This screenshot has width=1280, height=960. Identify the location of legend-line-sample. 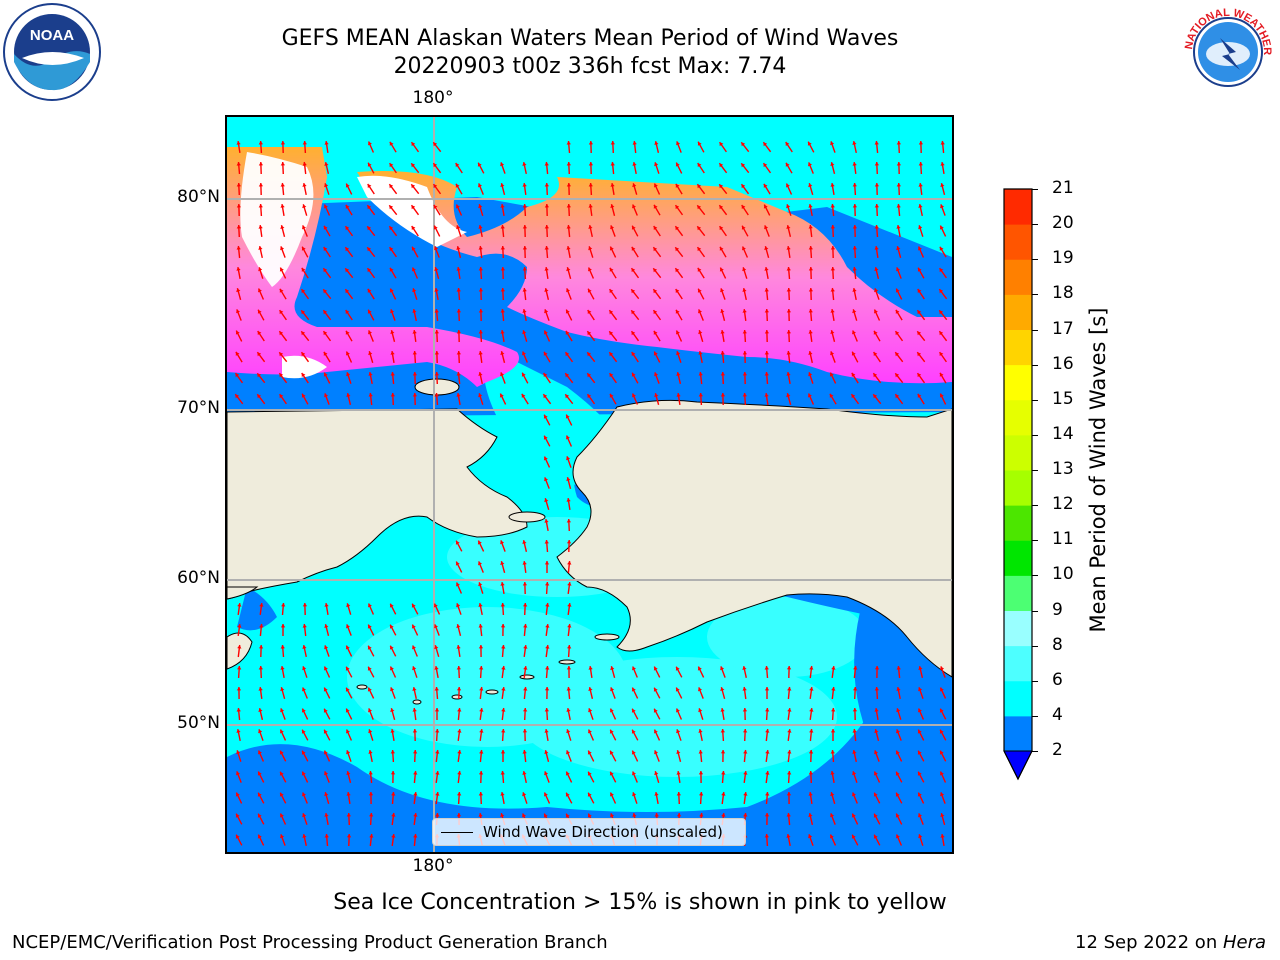
(457, 832).